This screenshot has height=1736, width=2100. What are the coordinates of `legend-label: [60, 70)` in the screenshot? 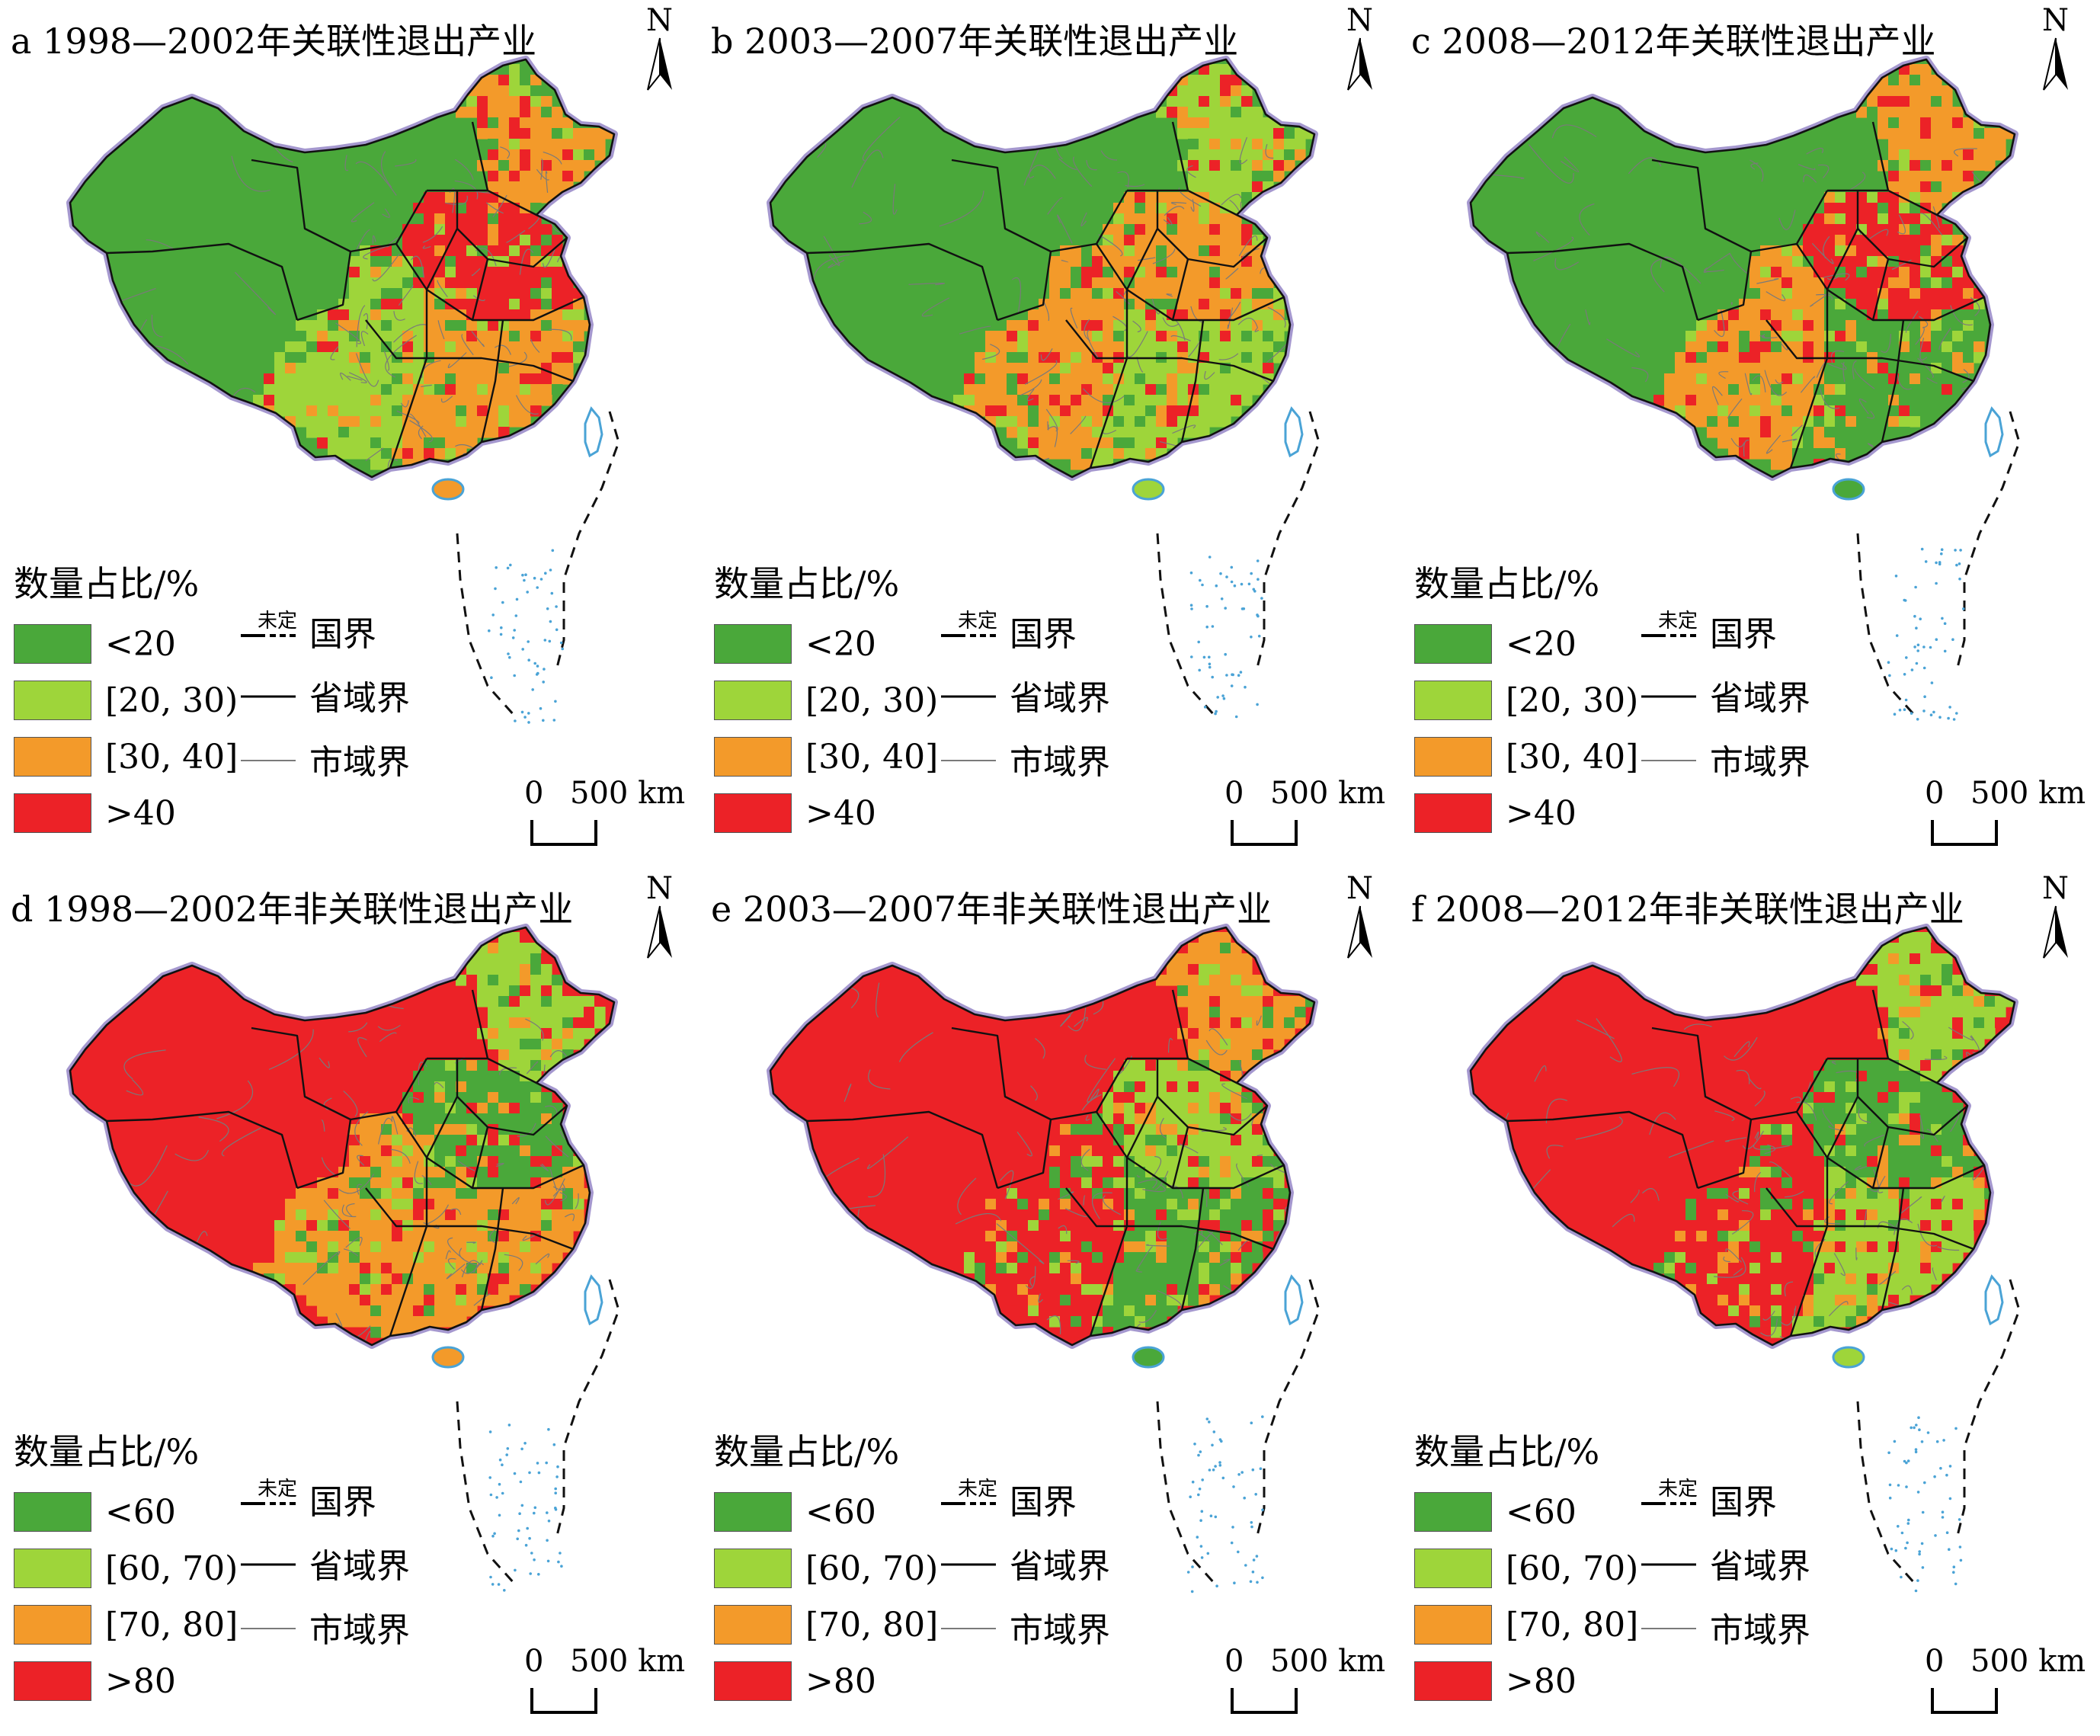 It's located at (872, 1569).